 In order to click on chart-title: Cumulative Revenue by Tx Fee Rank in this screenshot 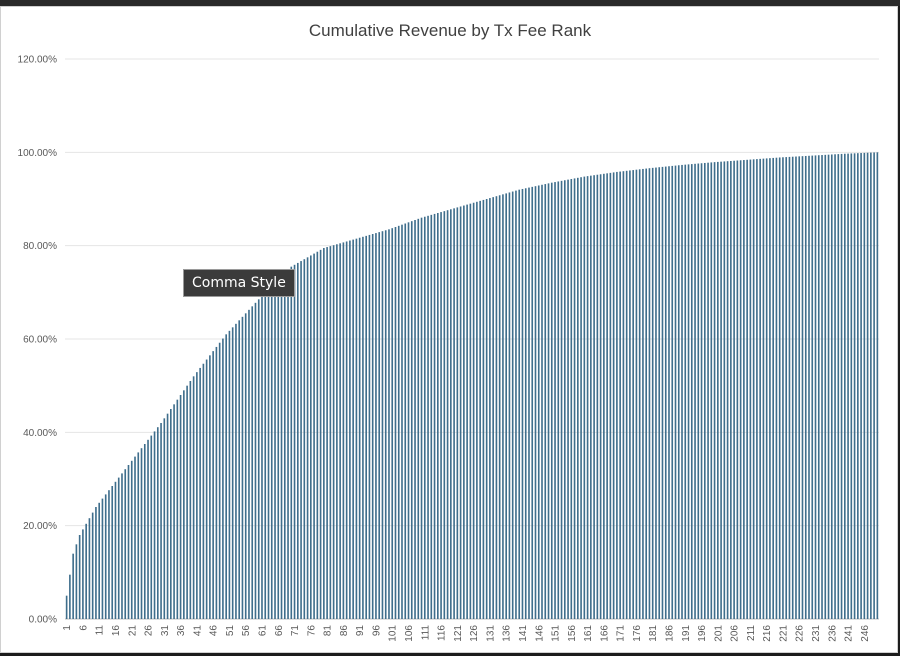, I will do `click(450, 30)`.